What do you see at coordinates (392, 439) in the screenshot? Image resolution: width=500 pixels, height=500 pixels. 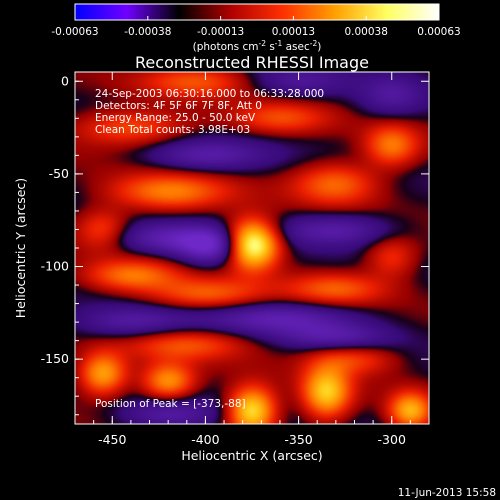 I see `x-tick-label: -300` at bounding box center [392, 439].